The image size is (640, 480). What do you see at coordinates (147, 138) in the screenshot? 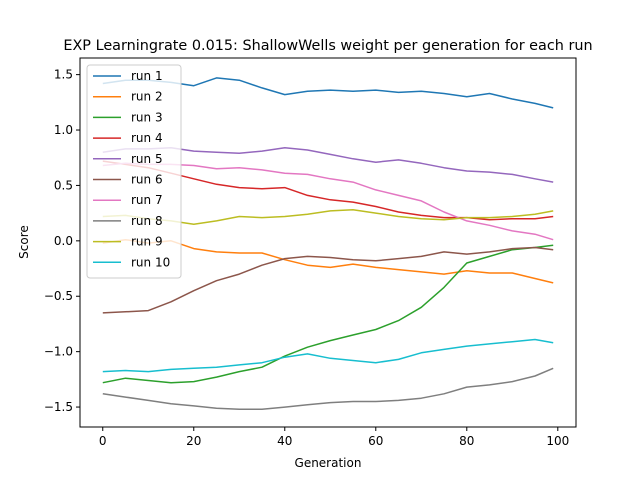
I see `legend-label-4: run 4` at bounding box center [147, 138].